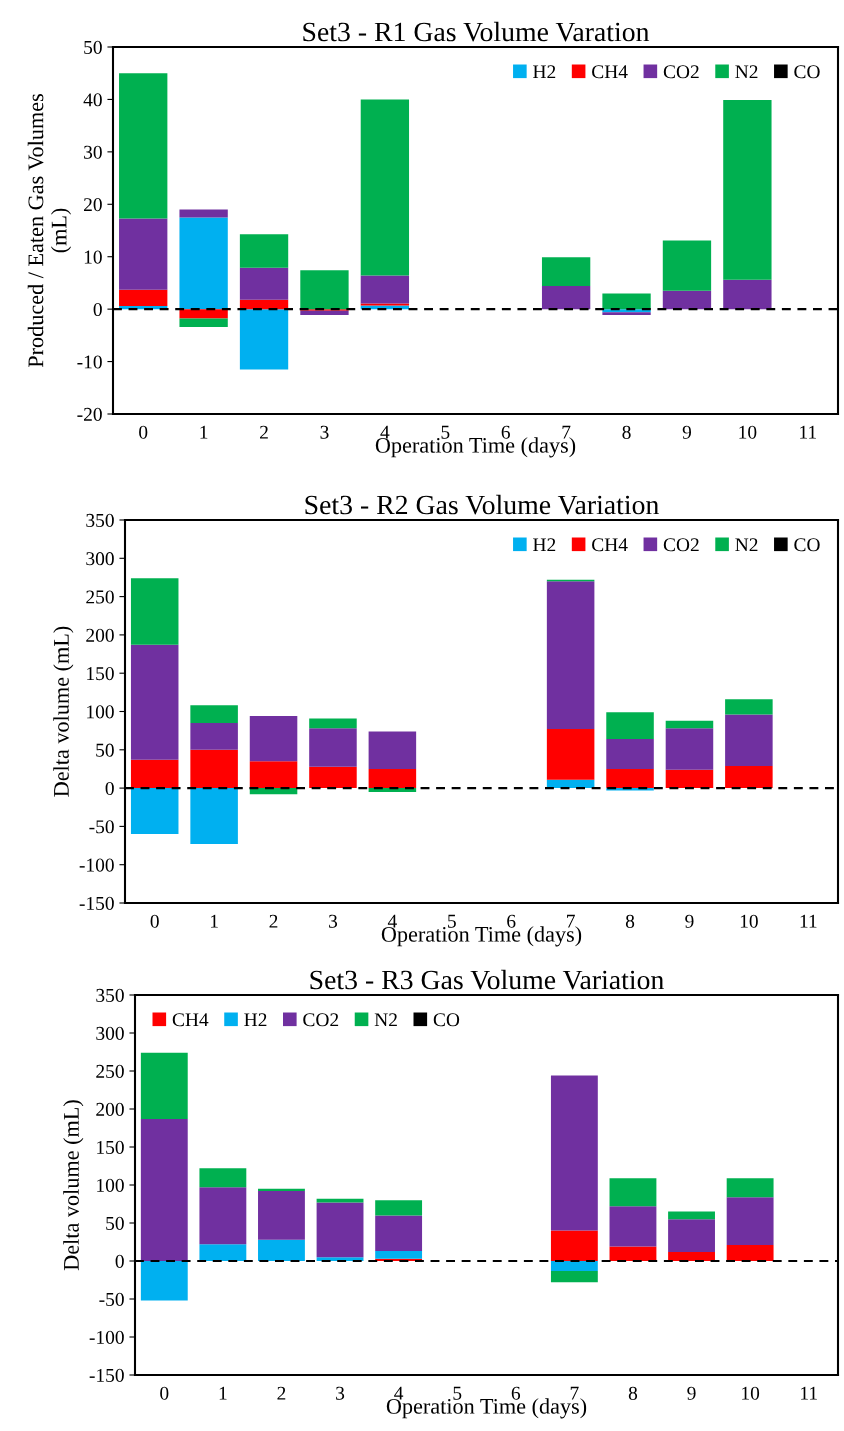  Describe the element at coordinates (110, 1071) in the screenshot. I see `y-tick-label: 250` at that location.